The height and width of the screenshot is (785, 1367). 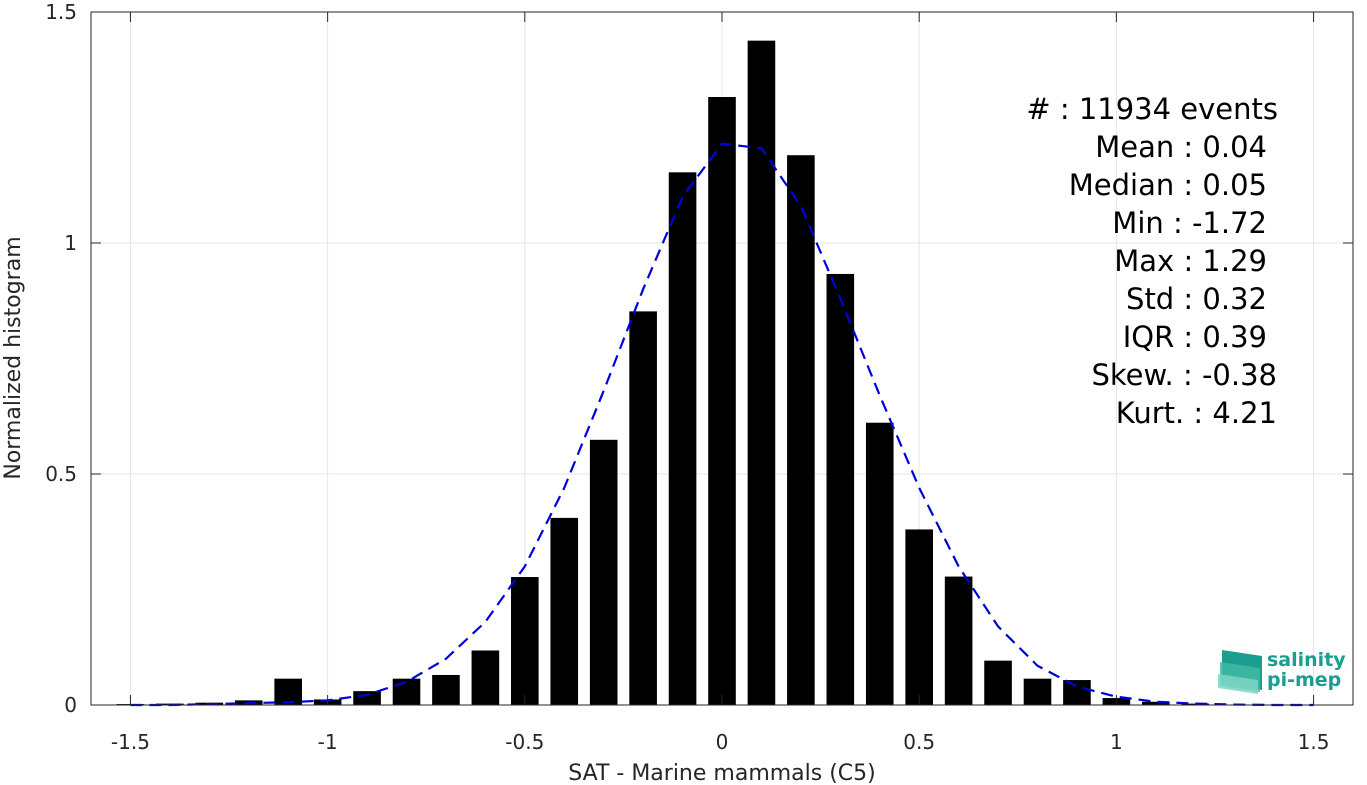 I want to click on y-tick-label: 0, so click(x=70, y=705).